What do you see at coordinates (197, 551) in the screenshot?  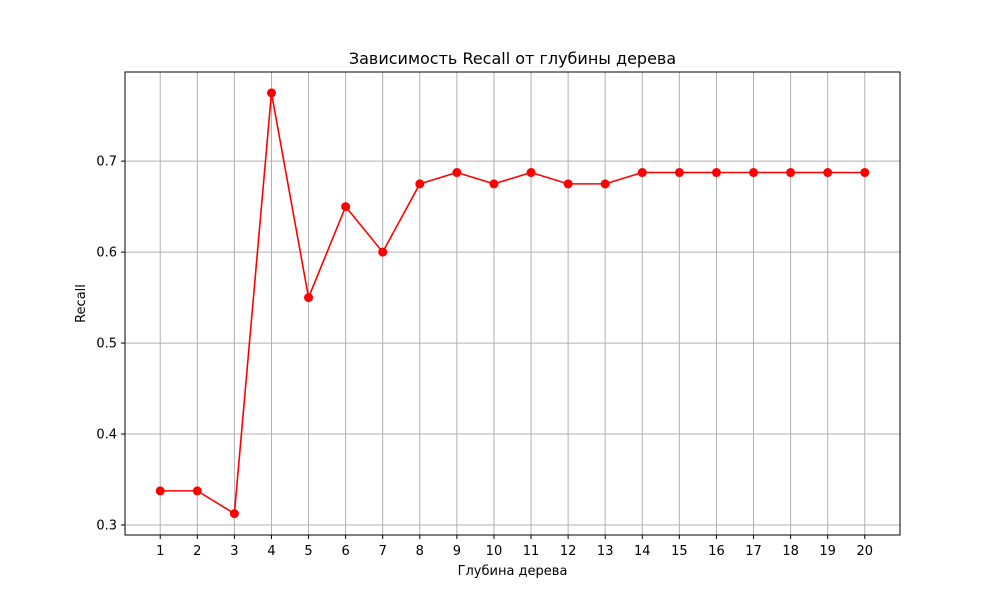 I see `x-tick-label: 2` at bounding box center [197, 551].